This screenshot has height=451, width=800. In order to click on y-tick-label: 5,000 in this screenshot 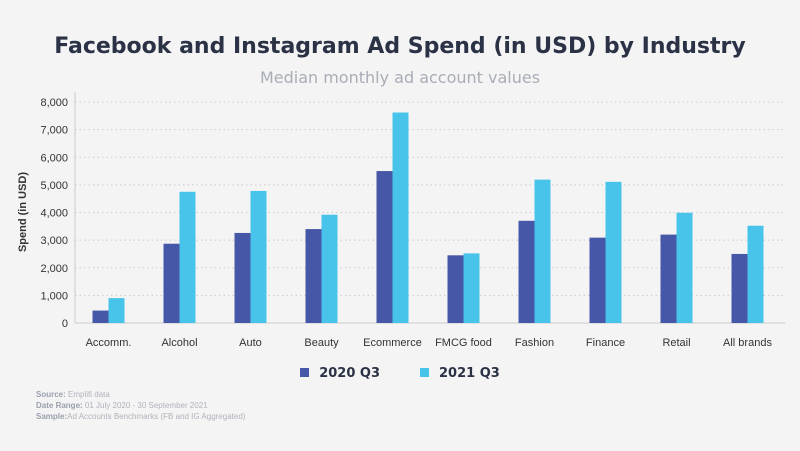, I will do `click(54, 186)`.